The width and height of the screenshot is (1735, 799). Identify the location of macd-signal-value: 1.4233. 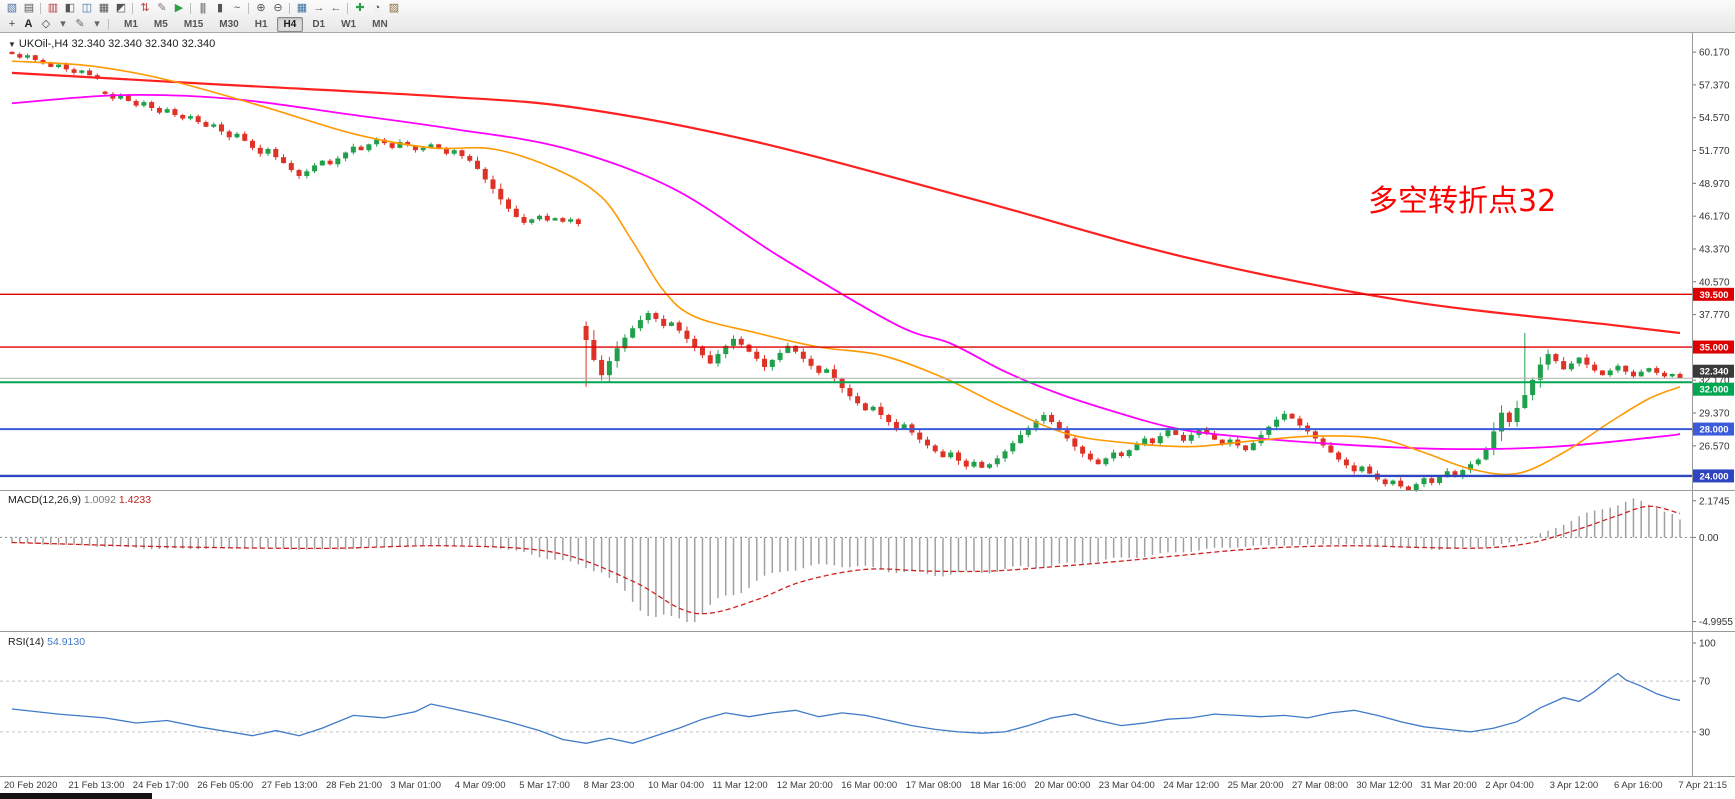
(135, 500).